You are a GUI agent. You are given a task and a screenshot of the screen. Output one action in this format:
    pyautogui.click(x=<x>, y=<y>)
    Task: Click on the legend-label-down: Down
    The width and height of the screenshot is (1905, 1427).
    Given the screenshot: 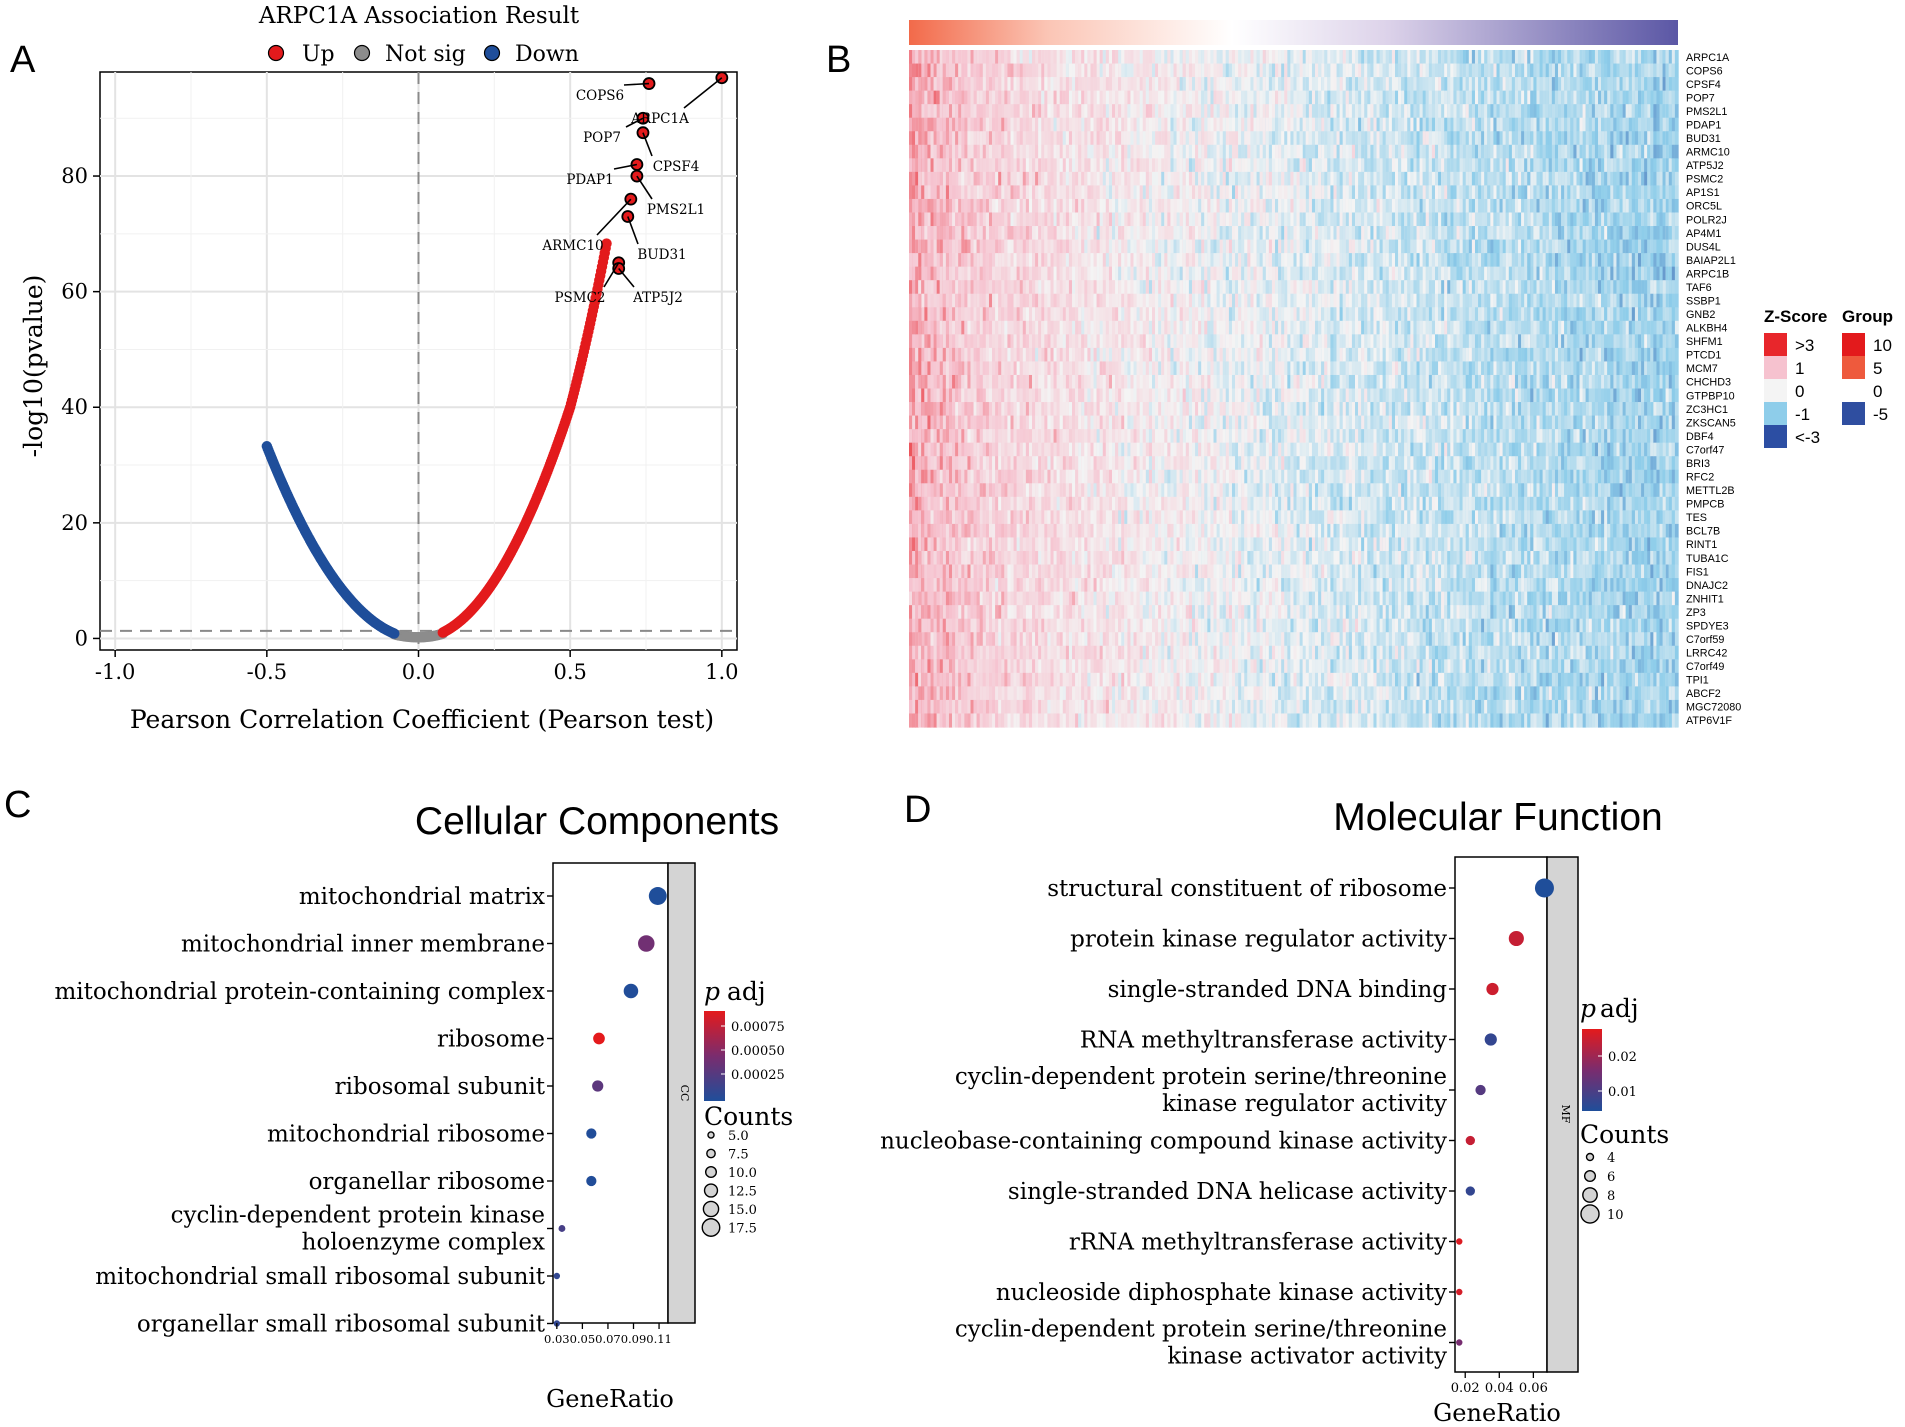 What is the action you would take?
    pyautogui.click(x=547, y=54)
    